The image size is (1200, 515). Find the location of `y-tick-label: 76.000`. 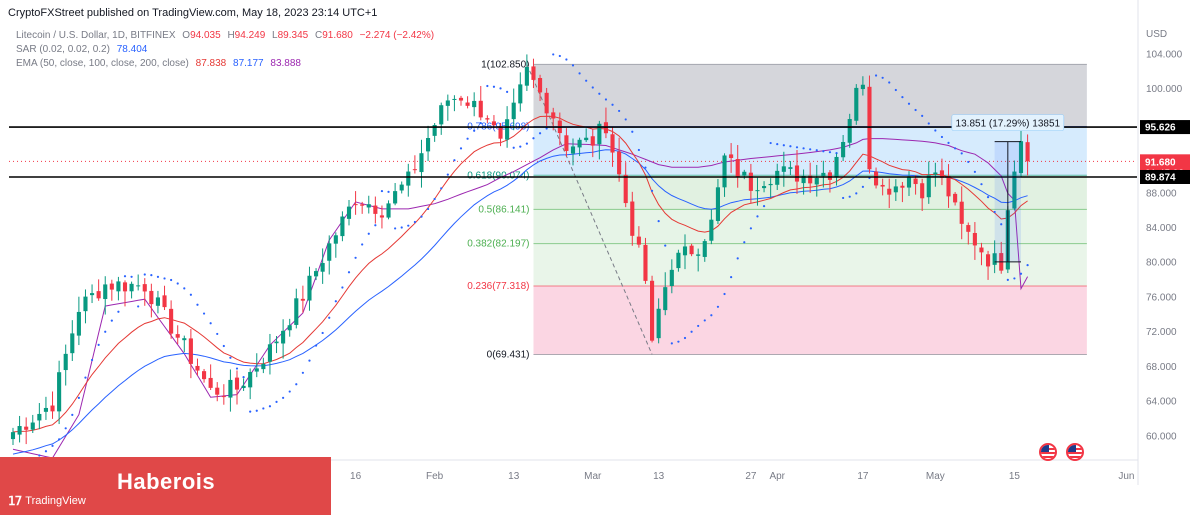

y-tick-label: 76.000 is located at coordinates (1161, 297).